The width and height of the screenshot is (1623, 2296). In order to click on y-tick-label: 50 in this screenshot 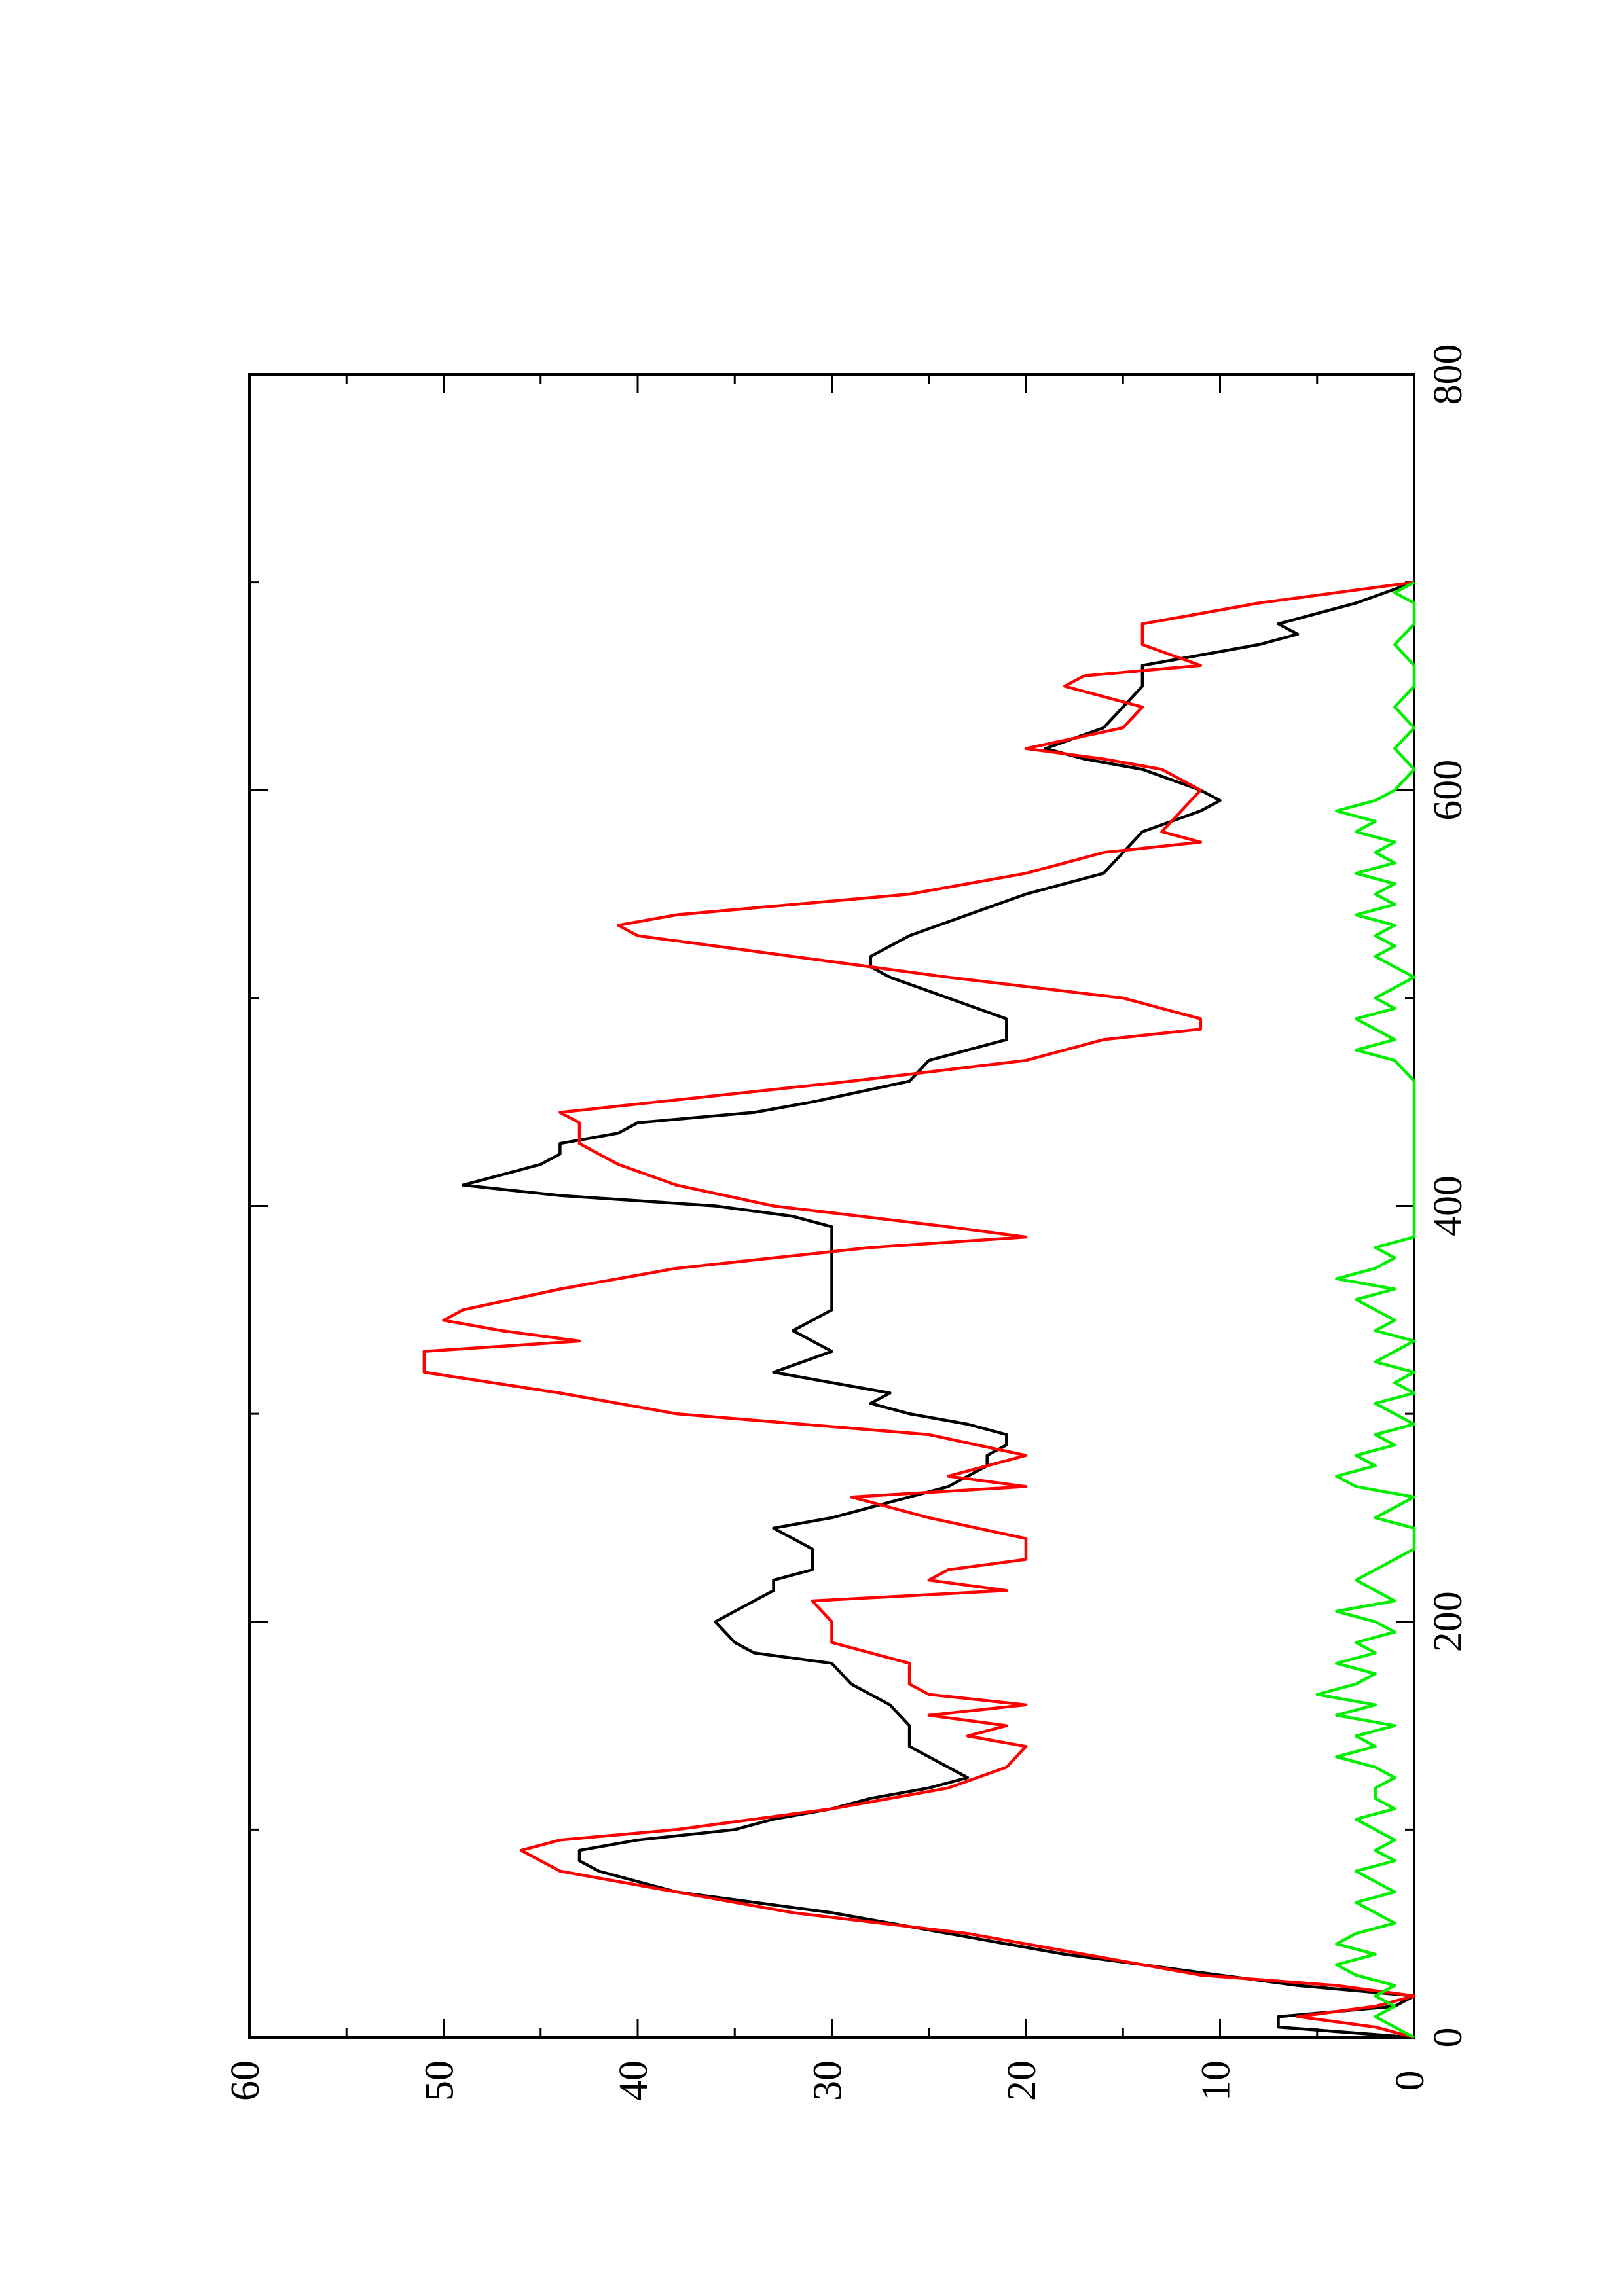, I will do `click(440, 2080)`.